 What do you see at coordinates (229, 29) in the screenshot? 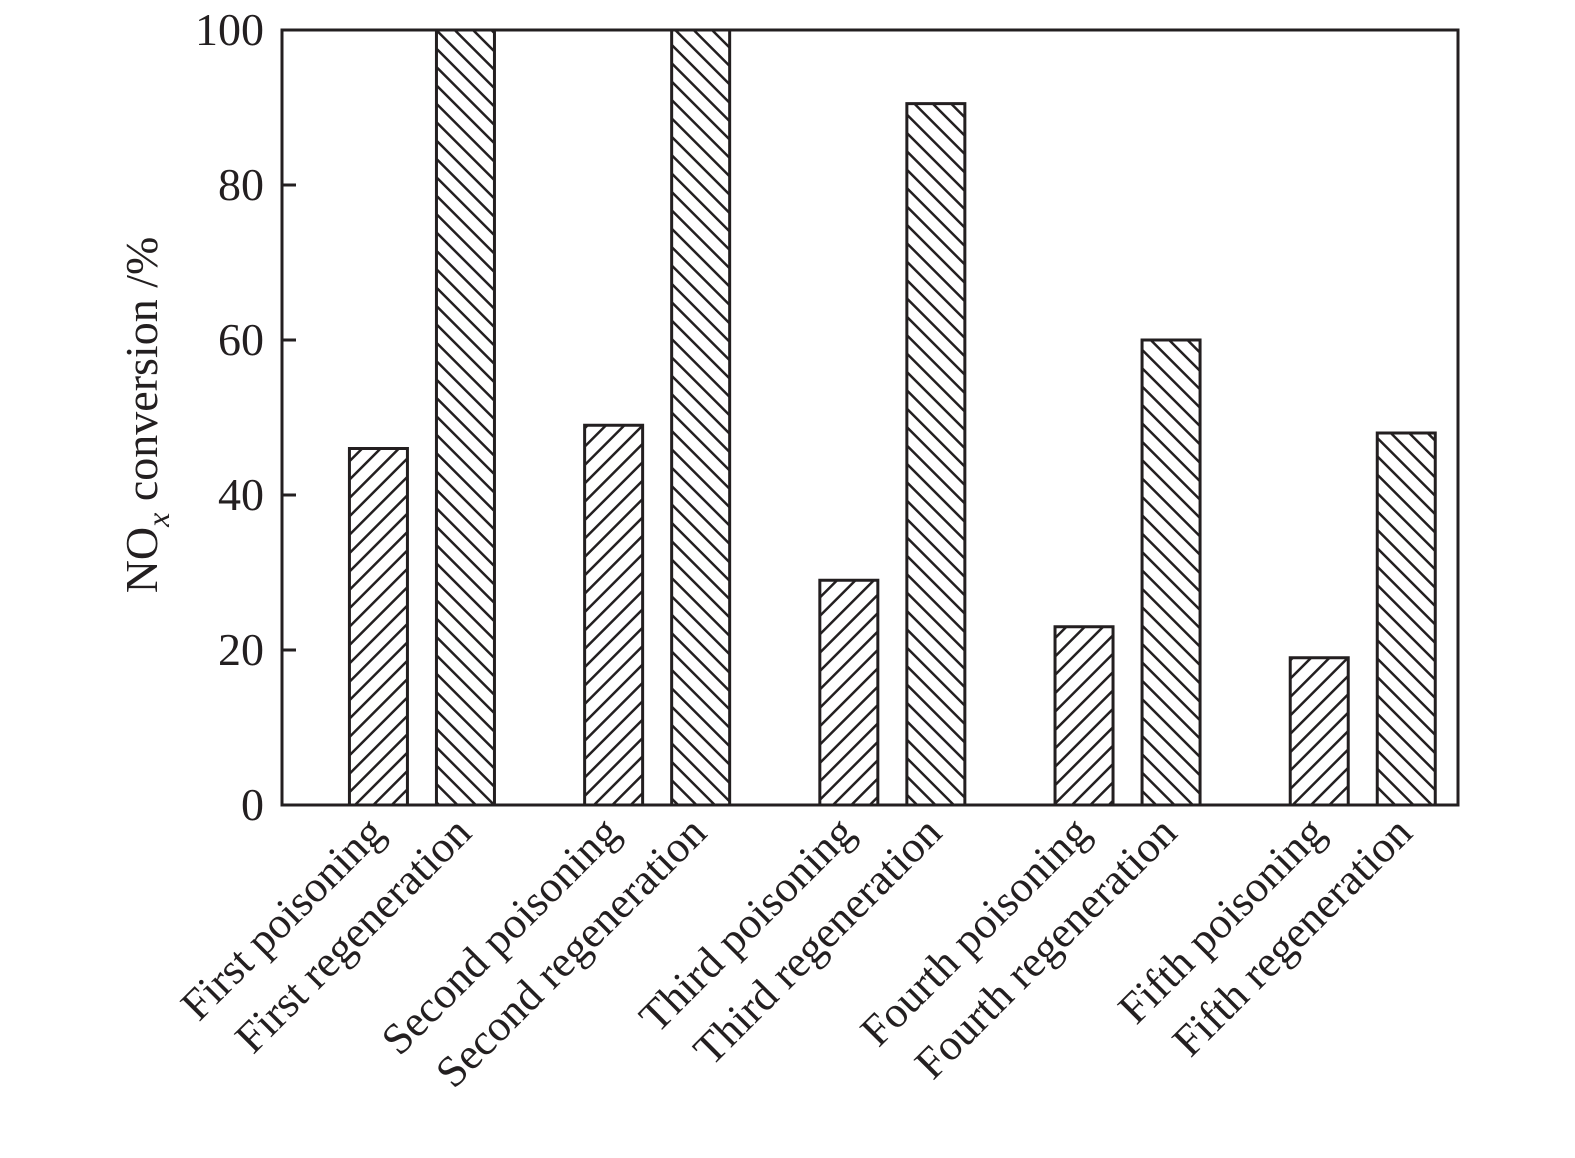
I see `y-tick-label: 100` at bounding box center [229, 29].